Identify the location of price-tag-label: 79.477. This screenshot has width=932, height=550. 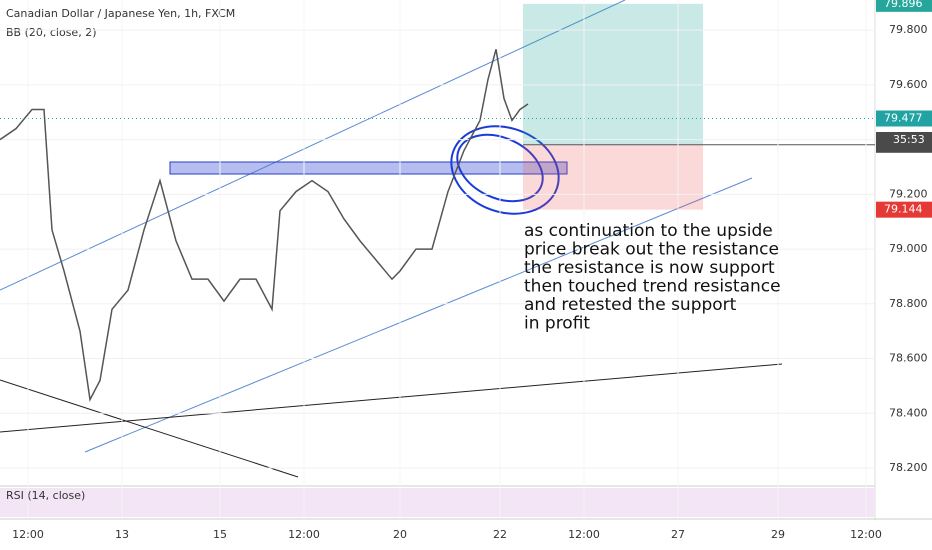
(903, 118).